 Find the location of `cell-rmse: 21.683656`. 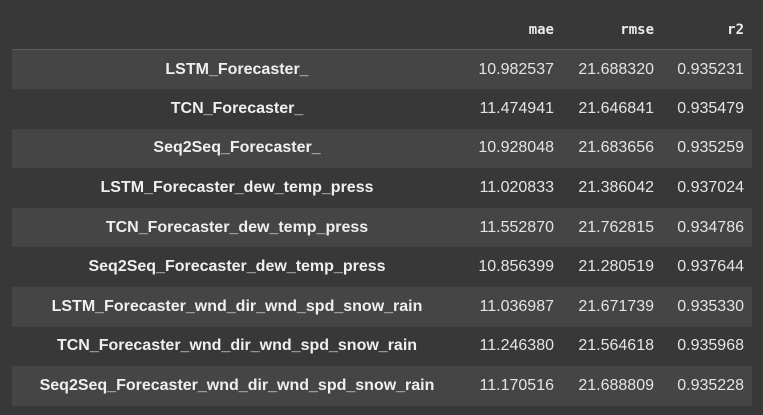

cell-rmse: 21.683656 is located at coordinates (616, 148).